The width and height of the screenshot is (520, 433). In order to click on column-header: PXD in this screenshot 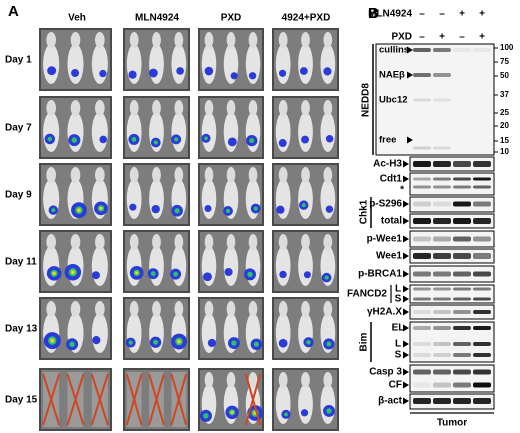, I will do `click(231, 18)`.